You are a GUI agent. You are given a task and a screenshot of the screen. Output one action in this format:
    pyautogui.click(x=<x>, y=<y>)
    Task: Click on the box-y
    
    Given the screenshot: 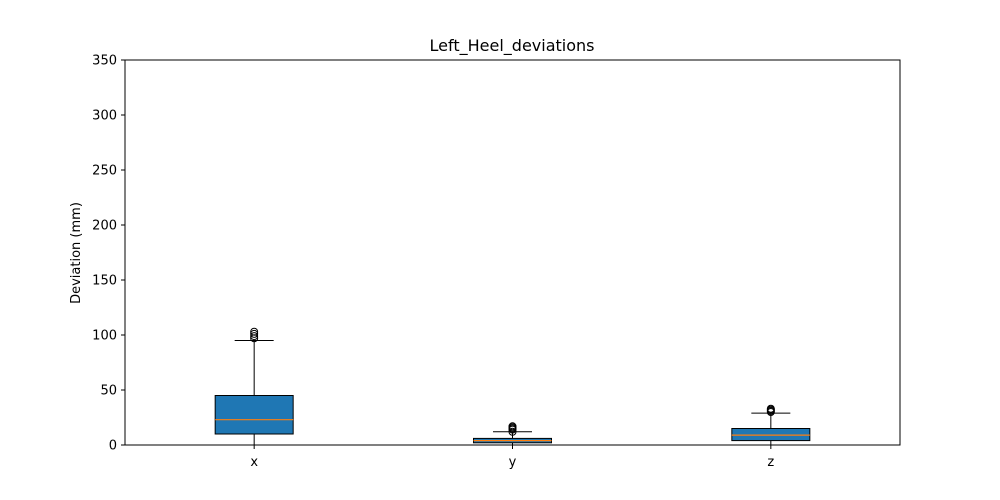 What is the action you would take?
    pyautogui.click(x=512, y=434)
    